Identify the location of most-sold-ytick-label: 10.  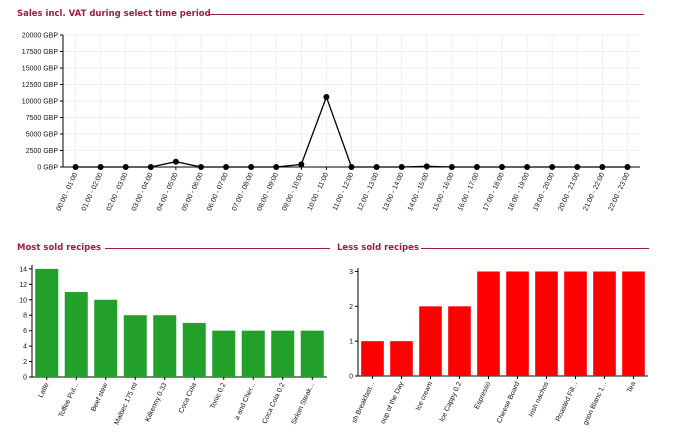
(23, 300).